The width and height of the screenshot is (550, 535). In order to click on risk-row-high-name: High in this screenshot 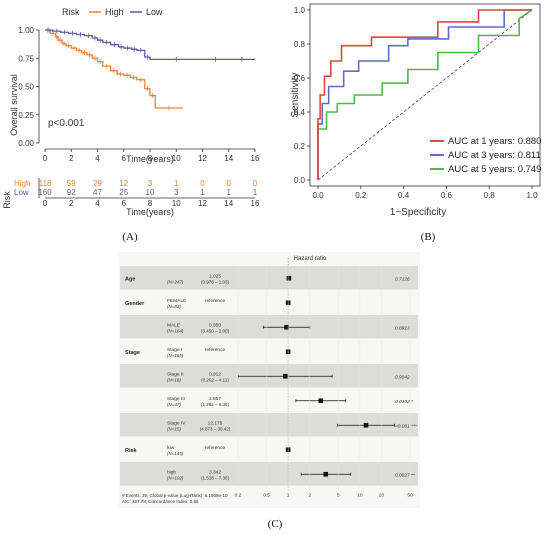, I will do `click(22, 183)`.